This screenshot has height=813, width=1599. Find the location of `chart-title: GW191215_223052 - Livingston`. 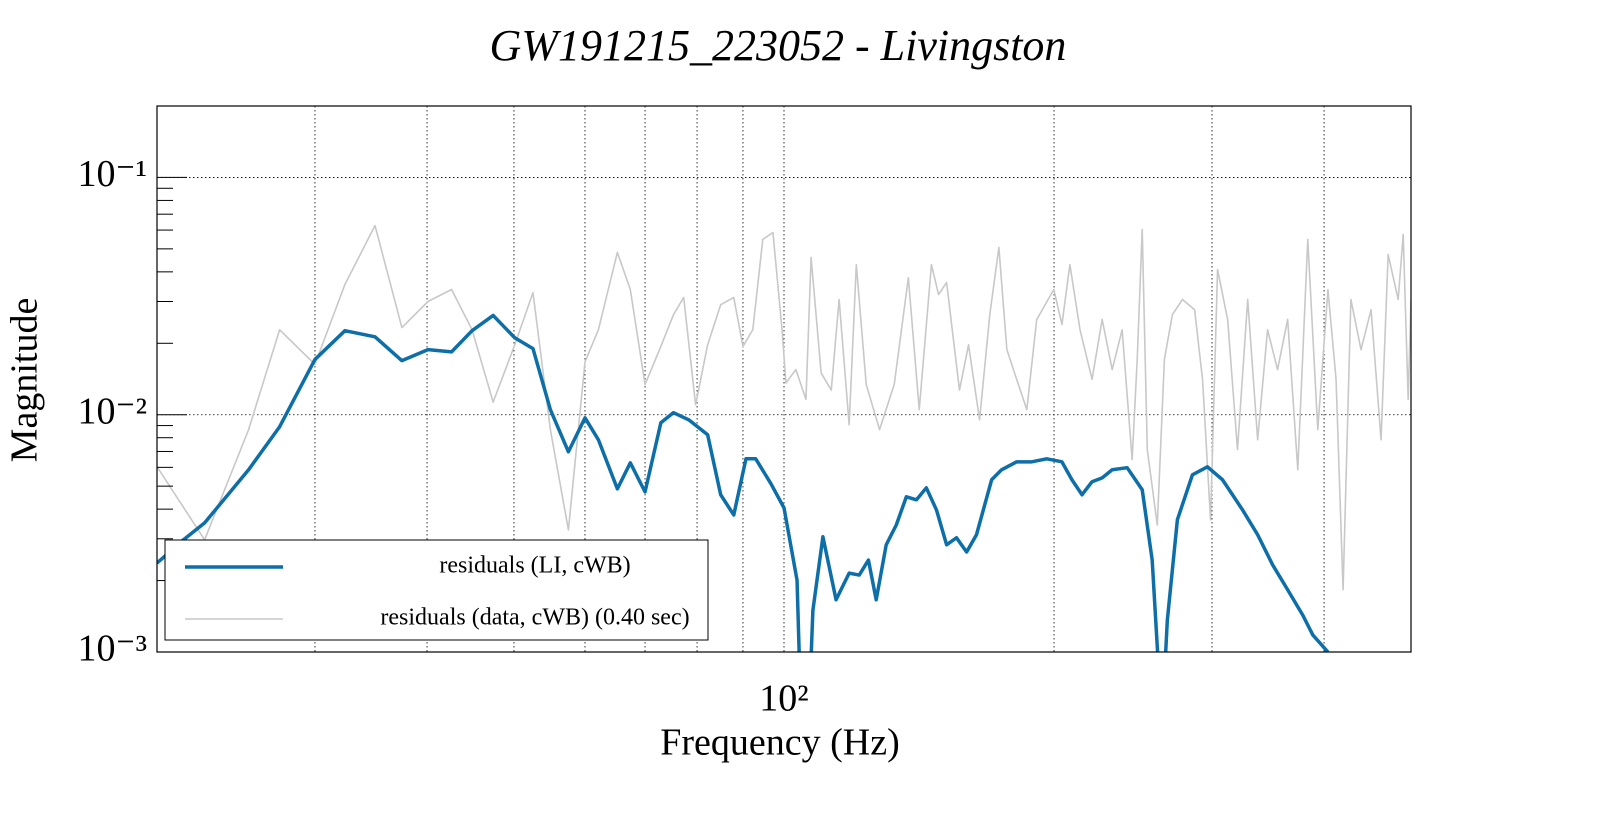

chart-title: GW191215_223052 - Livingston is located at coordinates (778, 45).